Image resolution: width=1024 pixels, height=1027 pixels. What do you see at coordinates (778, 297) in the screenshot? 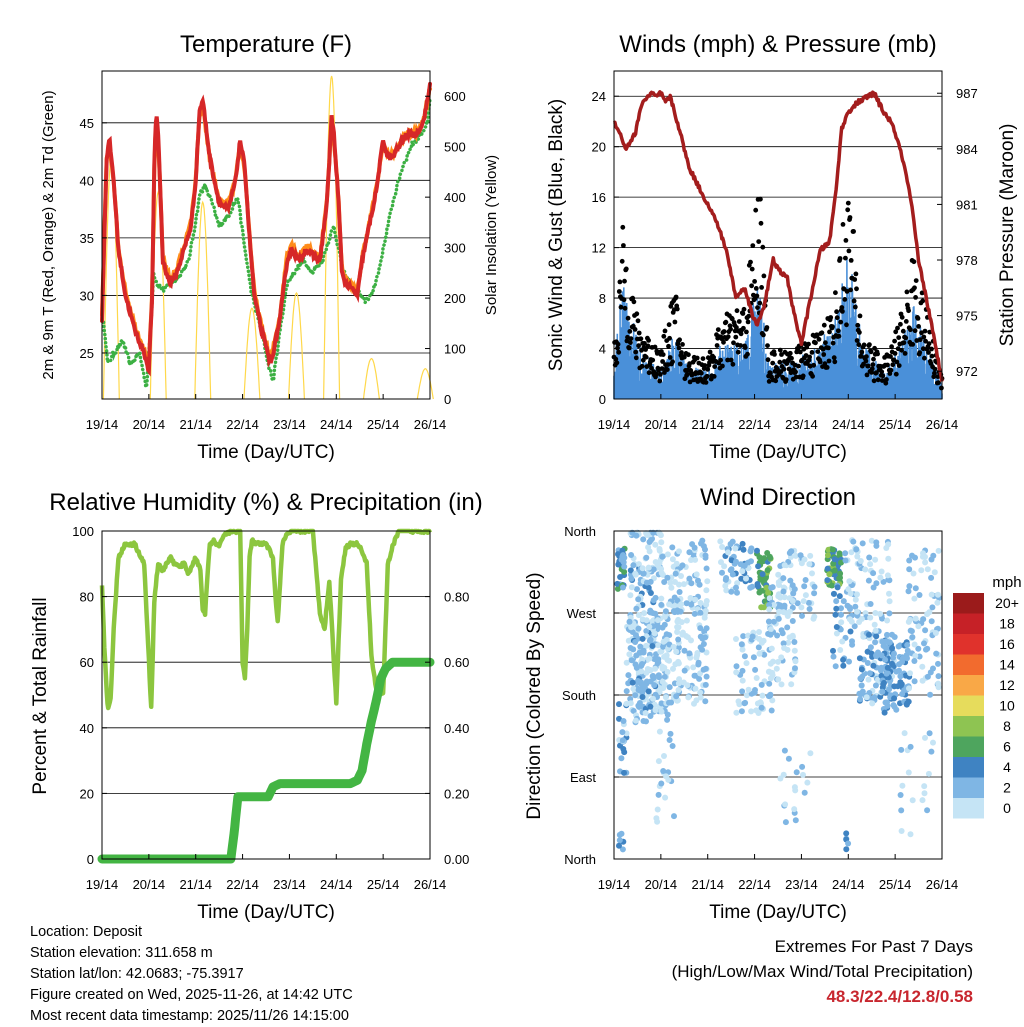
I see `wind-series` at bounding box center [778, 297].